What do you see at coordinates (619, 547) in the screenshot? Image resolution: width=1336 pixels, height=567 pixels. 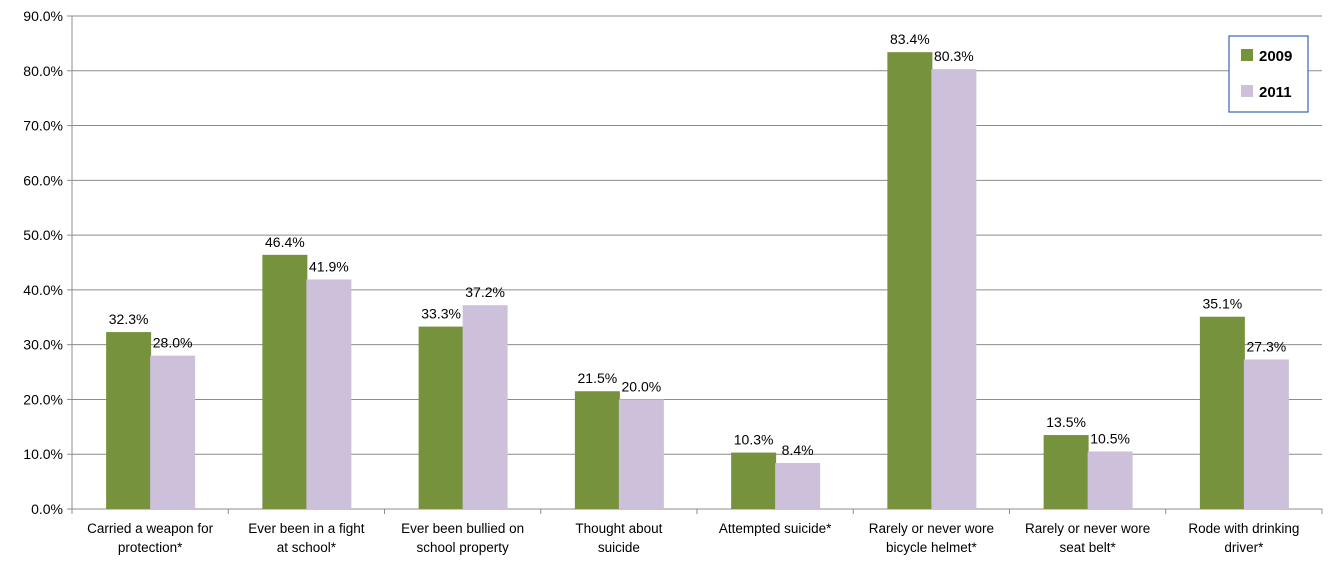 I see `x-category-label: suicide` at bounding box center [619, 547].